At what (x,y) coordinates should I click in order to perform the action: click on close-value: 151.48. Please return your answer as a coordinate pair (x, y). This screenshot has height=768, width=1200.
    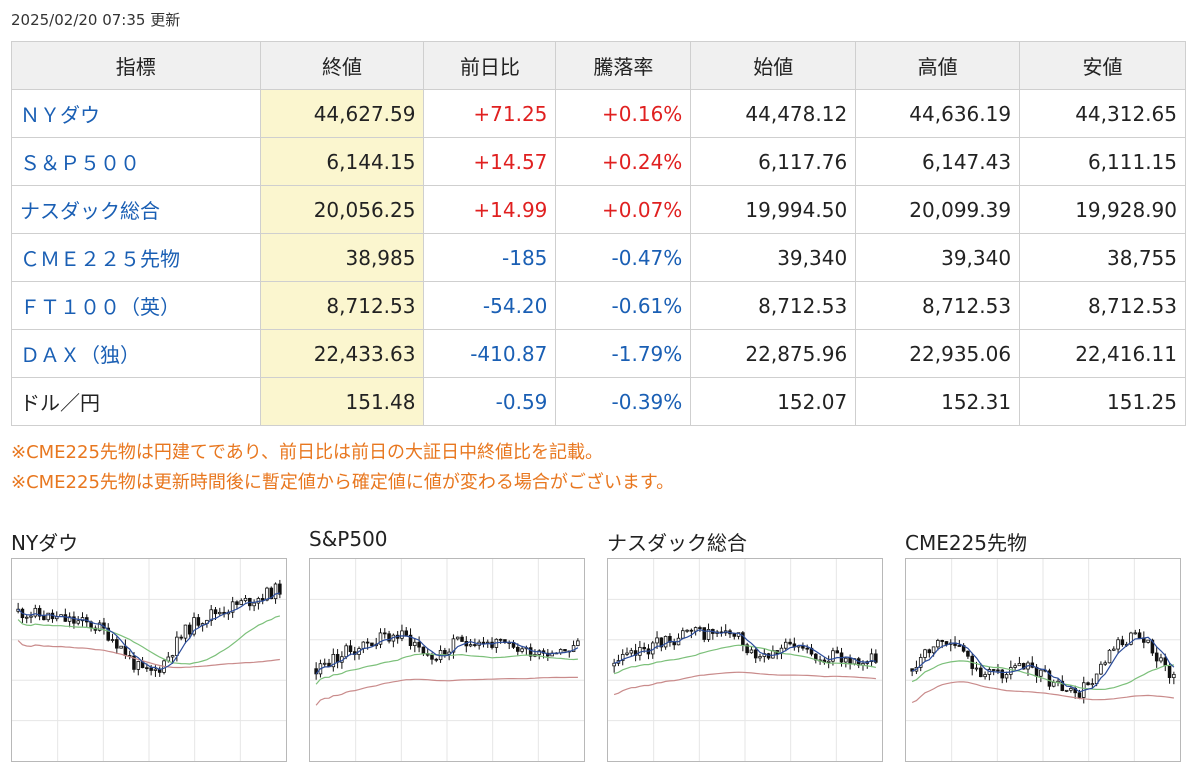
    Looking at the image, I should click on (342, 401).